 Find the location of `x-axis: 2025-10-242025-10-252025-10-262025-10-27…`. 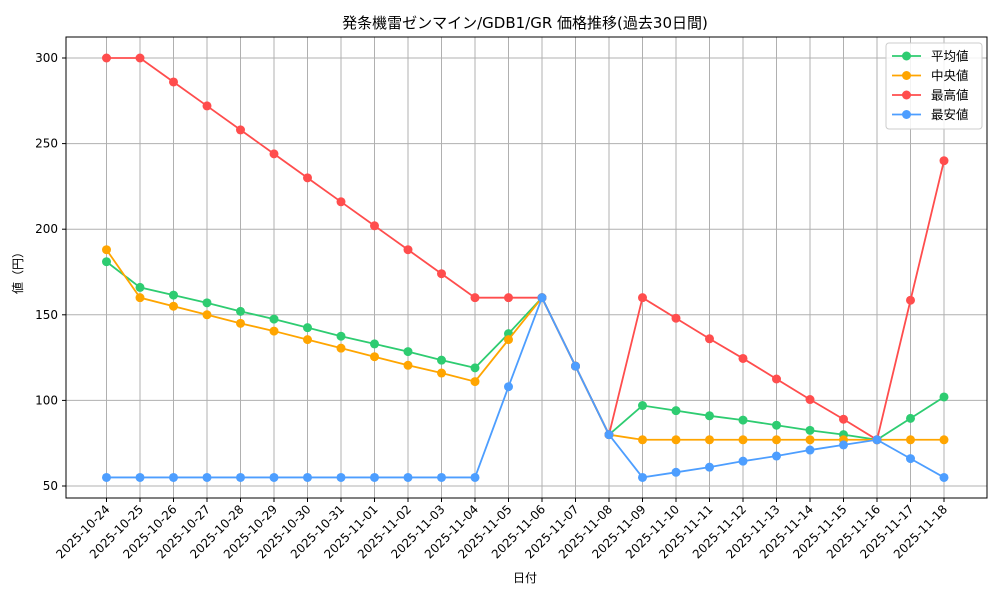

x-axis: 2025-10-242025-10-252025-10-262025-10-27… is located at coordinates (501, 529).